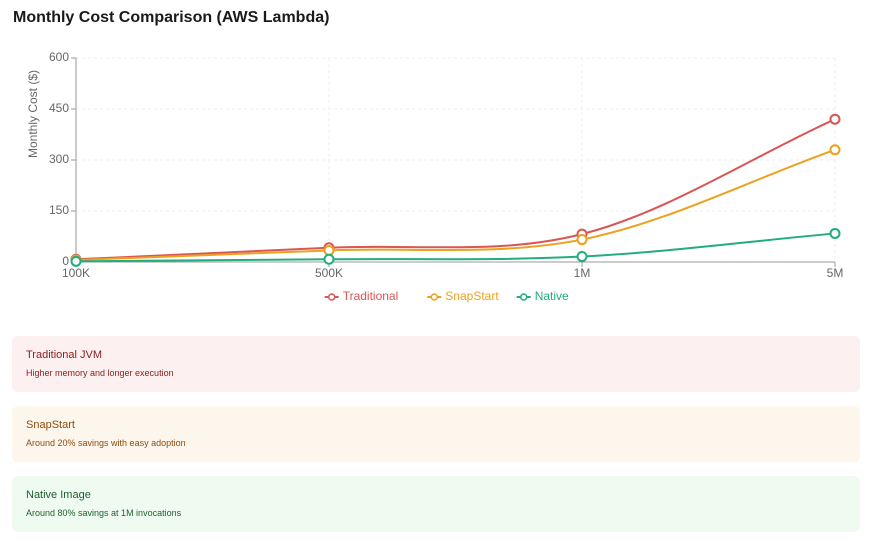 Image resolution: width=873 pixels, height=549 pixels. What do you see at coordinates (50, 425) in the screenshot?
I see `card-title: SnapStart` at bounding box center [50, 425].